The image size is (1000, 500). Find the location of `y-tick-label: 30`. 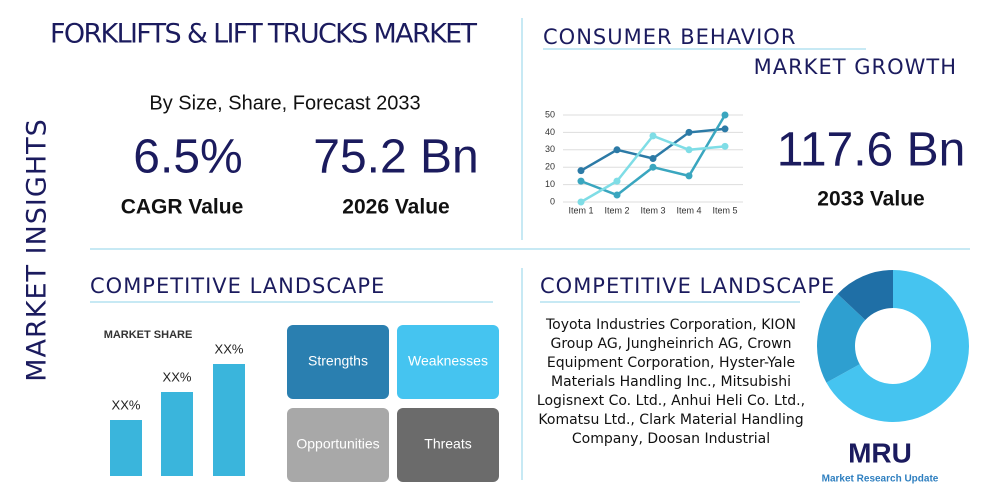

y-tick-label: 30 is located at coordinates (550, 149).